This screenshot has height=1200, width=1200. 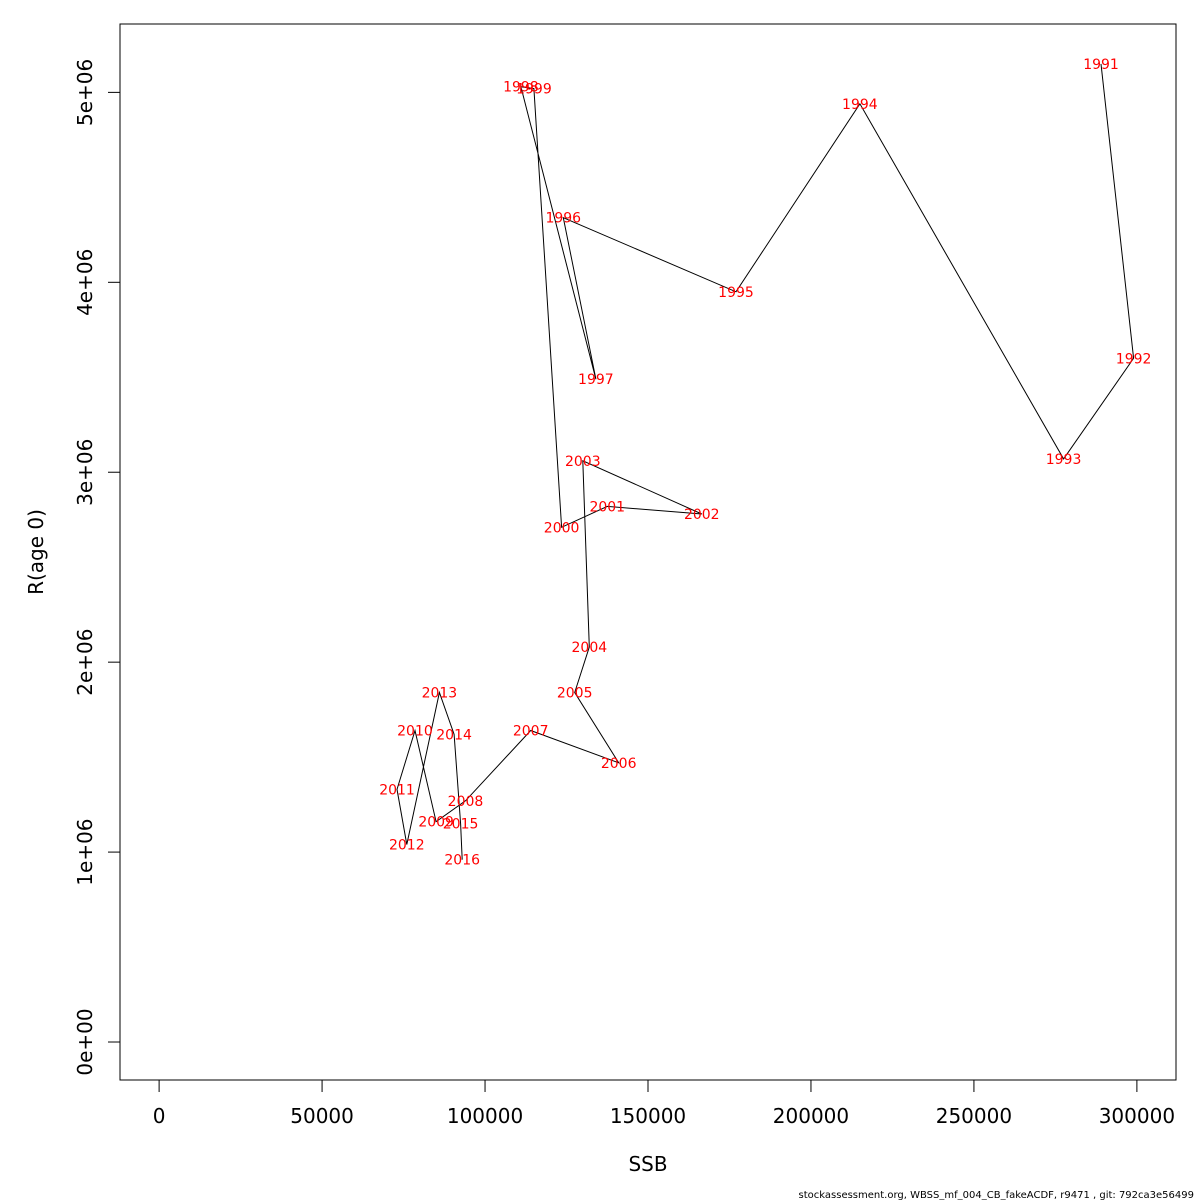 I want to click on x-tick-label: 50000, so click(x=322, y=1116).